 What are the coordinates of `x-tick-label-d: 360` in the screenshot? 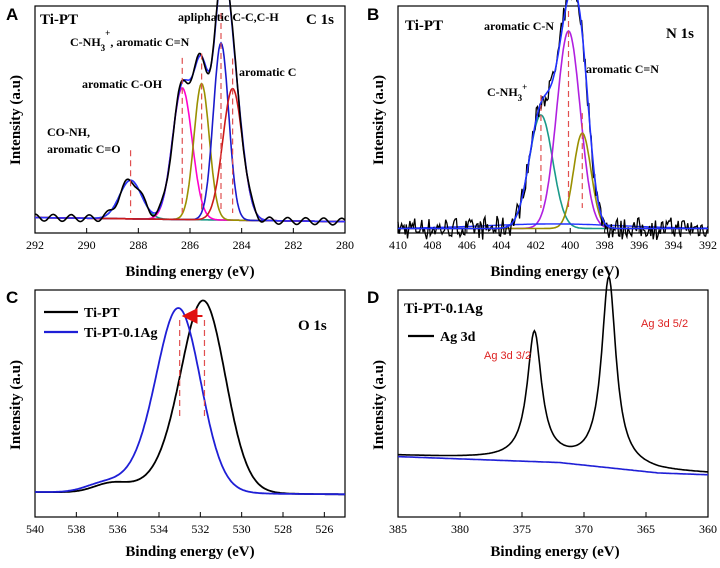 It's located at (708, 529).